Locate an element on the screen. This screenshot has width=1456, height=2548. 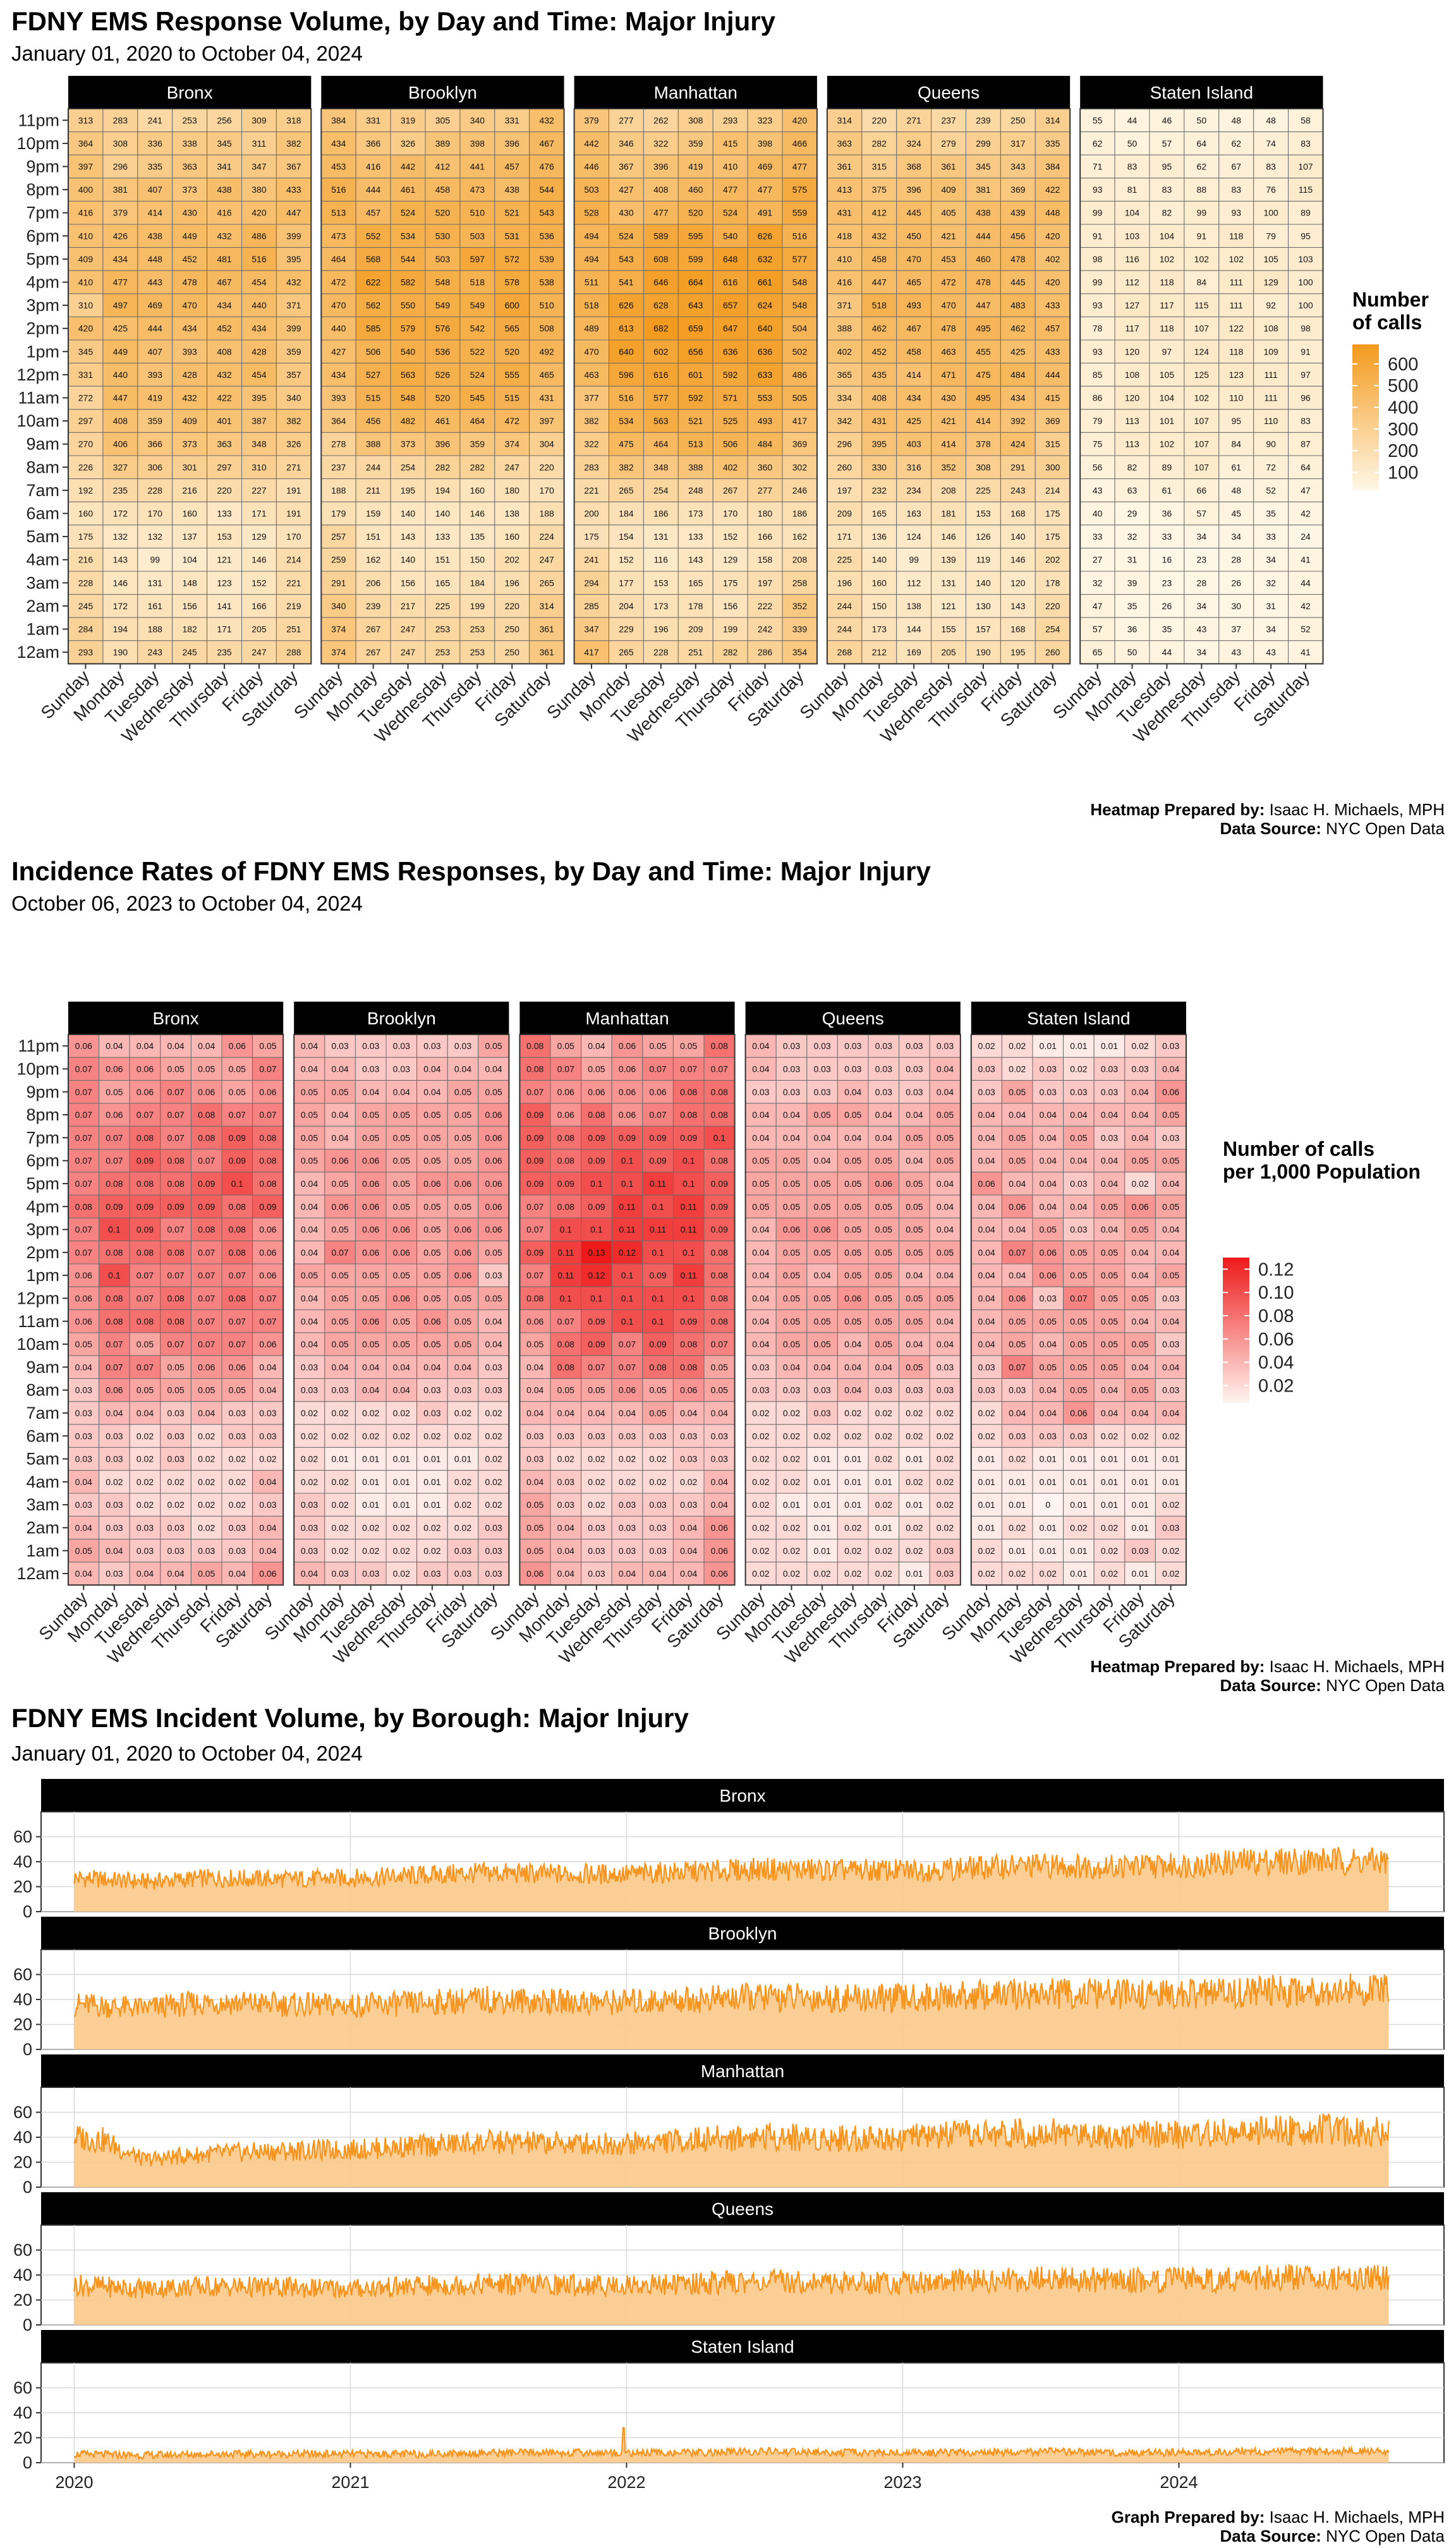
volume-cell-label: 244 is located at coordinates (844, 606).